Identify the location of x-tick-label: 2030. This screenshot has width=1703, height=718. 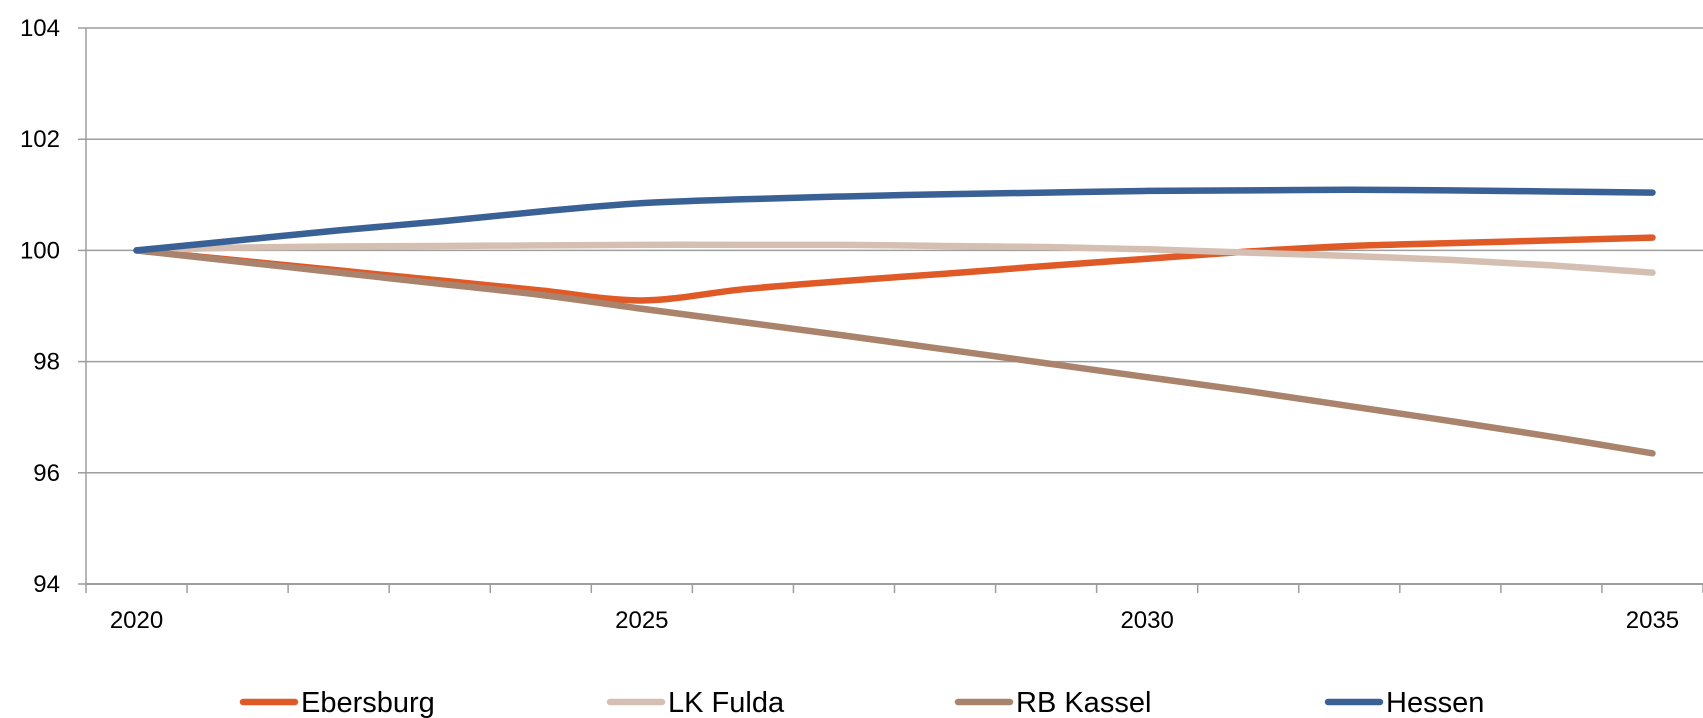
(1146, 620).